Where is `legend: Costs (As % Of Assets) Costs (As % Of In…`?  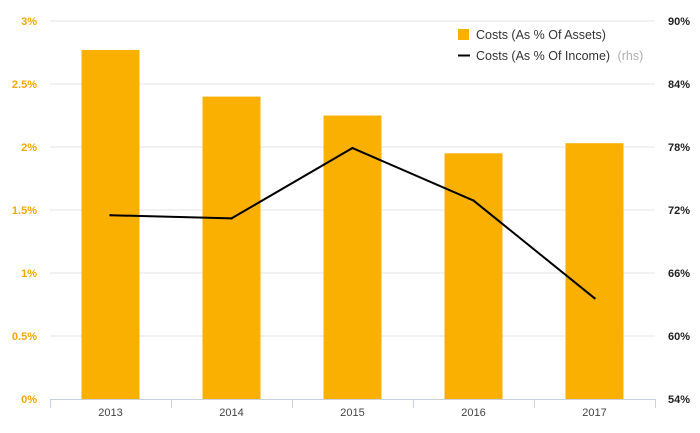 legend: Costs (As % Of Assets) Costs (As % Of In… is located at coordinates (550, 45).